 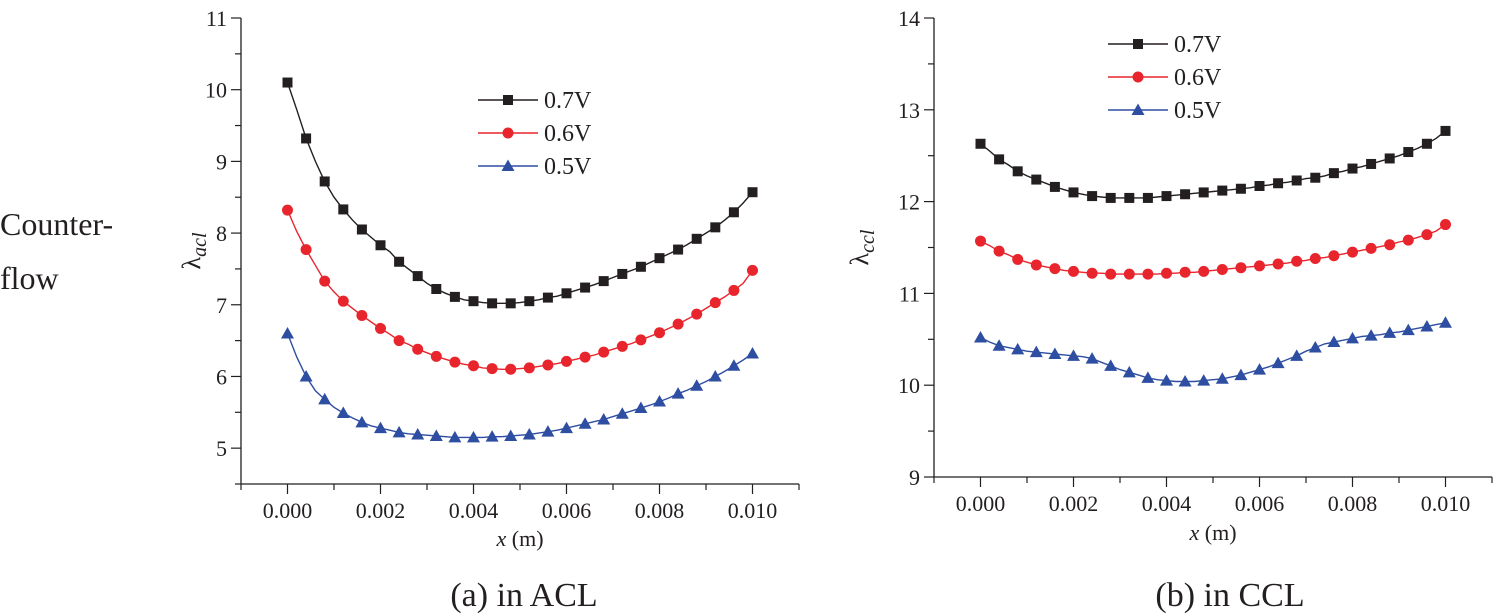 What do you see at coordinates (1213, 352) in the screenshot?
I see `series-line-0.5V` at bounding box center [1213, 352].